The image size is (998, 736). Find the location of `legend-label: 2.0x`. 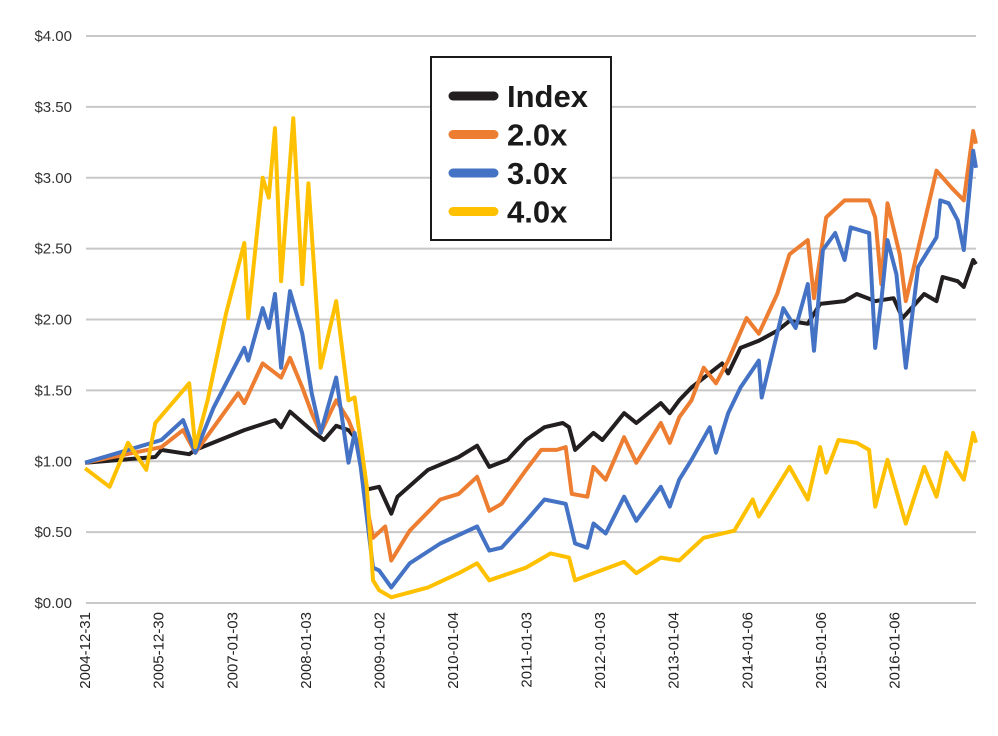

legend-label: 2.0x is located at coordinates (537, 135).